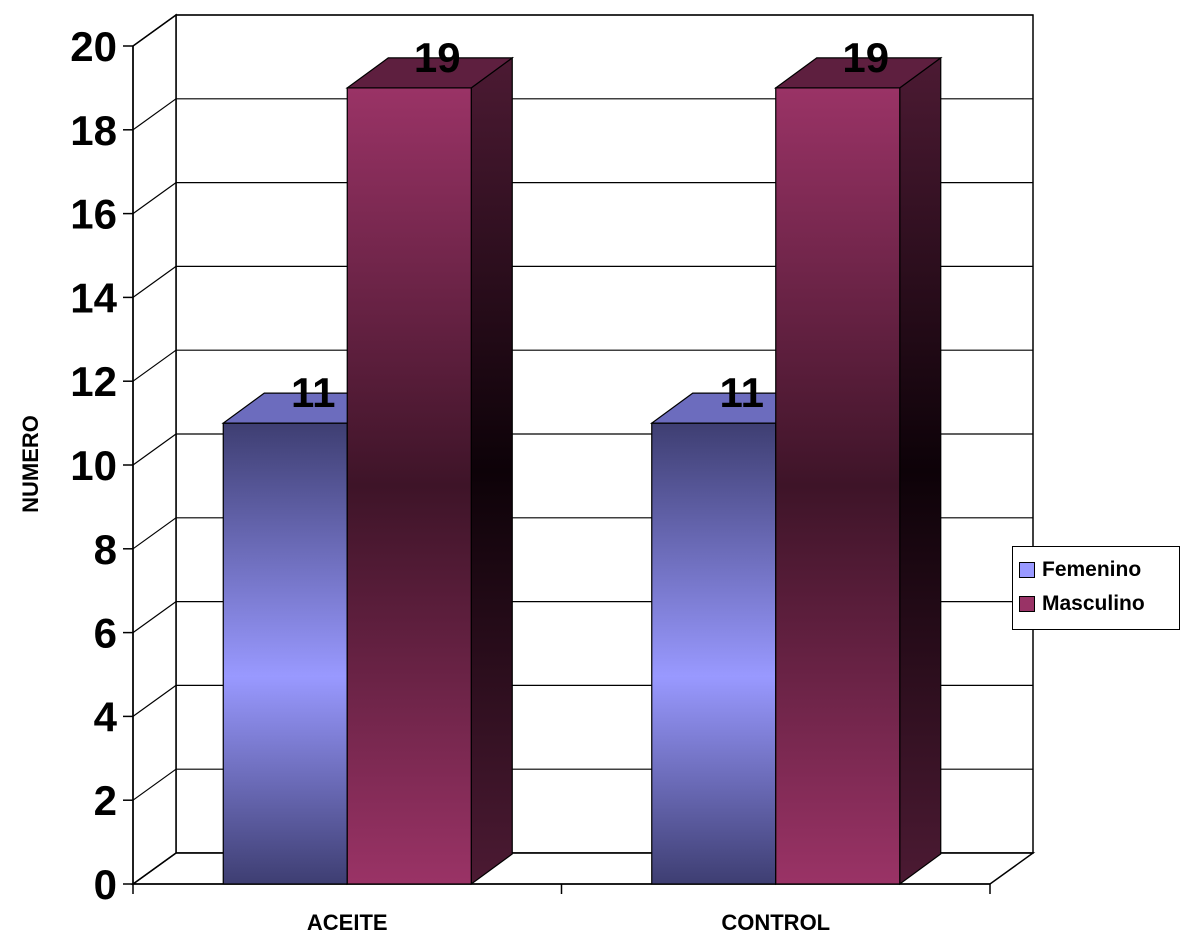 Image resolution: width=1188 pixels, height=934 pixels. I want to click on y-tick-label: 18, so click(93, 130).